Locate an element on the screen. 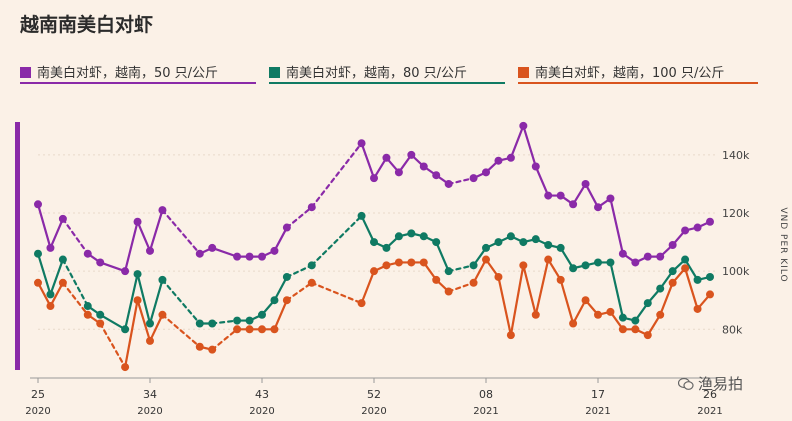  watermark-text: 渔易拍 is located at coordinates (721, 384).